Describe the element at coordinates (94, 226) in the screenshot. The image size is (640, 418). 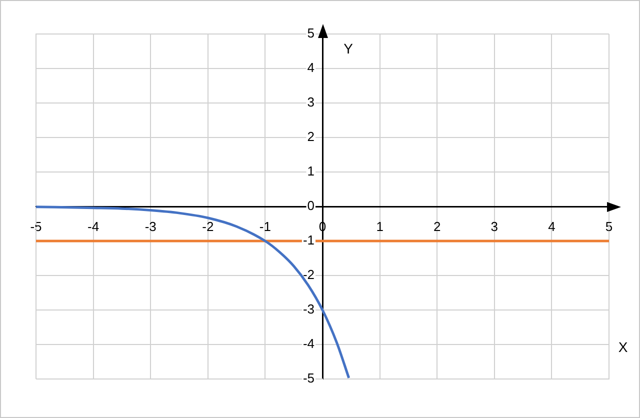
I see `x-tick-label: -4` at that location.